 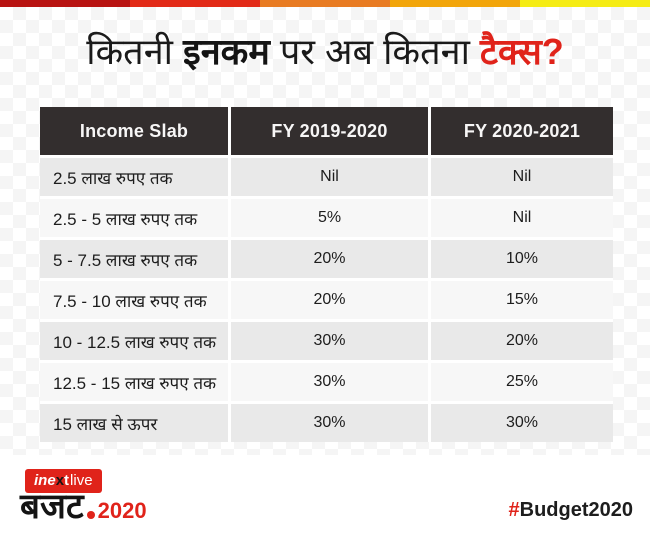 I want to click on title-part-regular: पर अब कितना, so click(x=374, y=51).